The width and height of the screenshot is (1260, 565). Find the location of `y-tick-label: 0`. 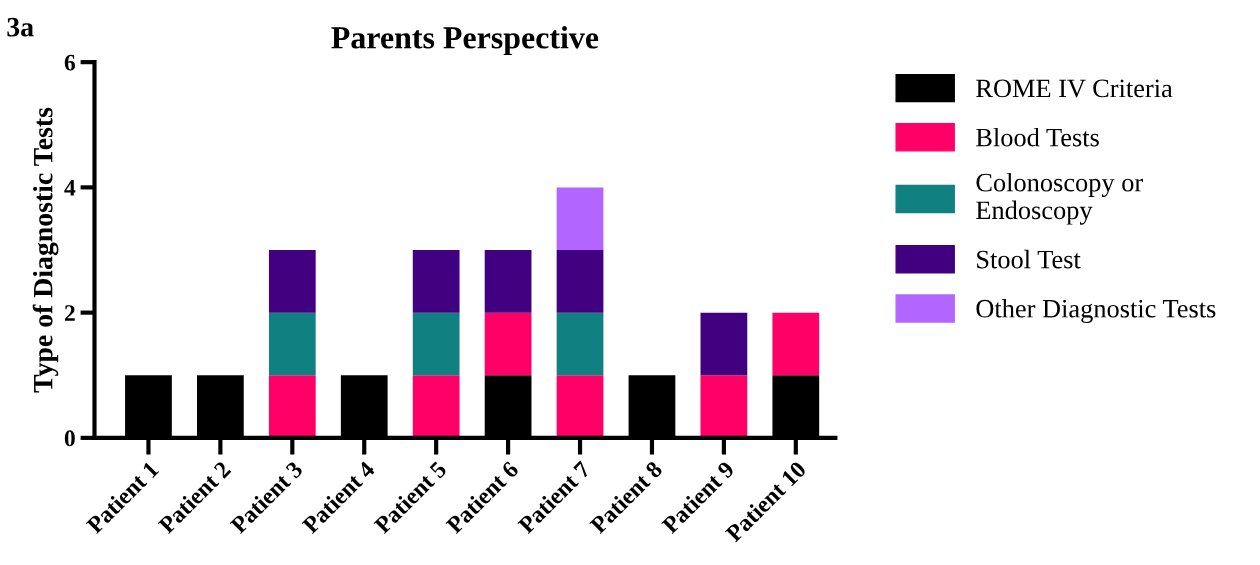

y-tick-label: 0 is located at coordinates (69, 438).